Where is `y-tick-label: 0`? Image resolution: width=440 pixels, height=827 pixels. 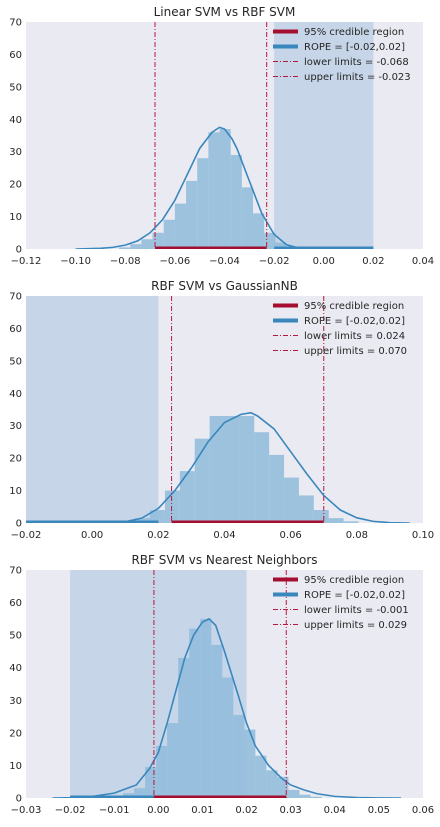 y-tick-label: 0 is located at coordinates (19, 250).